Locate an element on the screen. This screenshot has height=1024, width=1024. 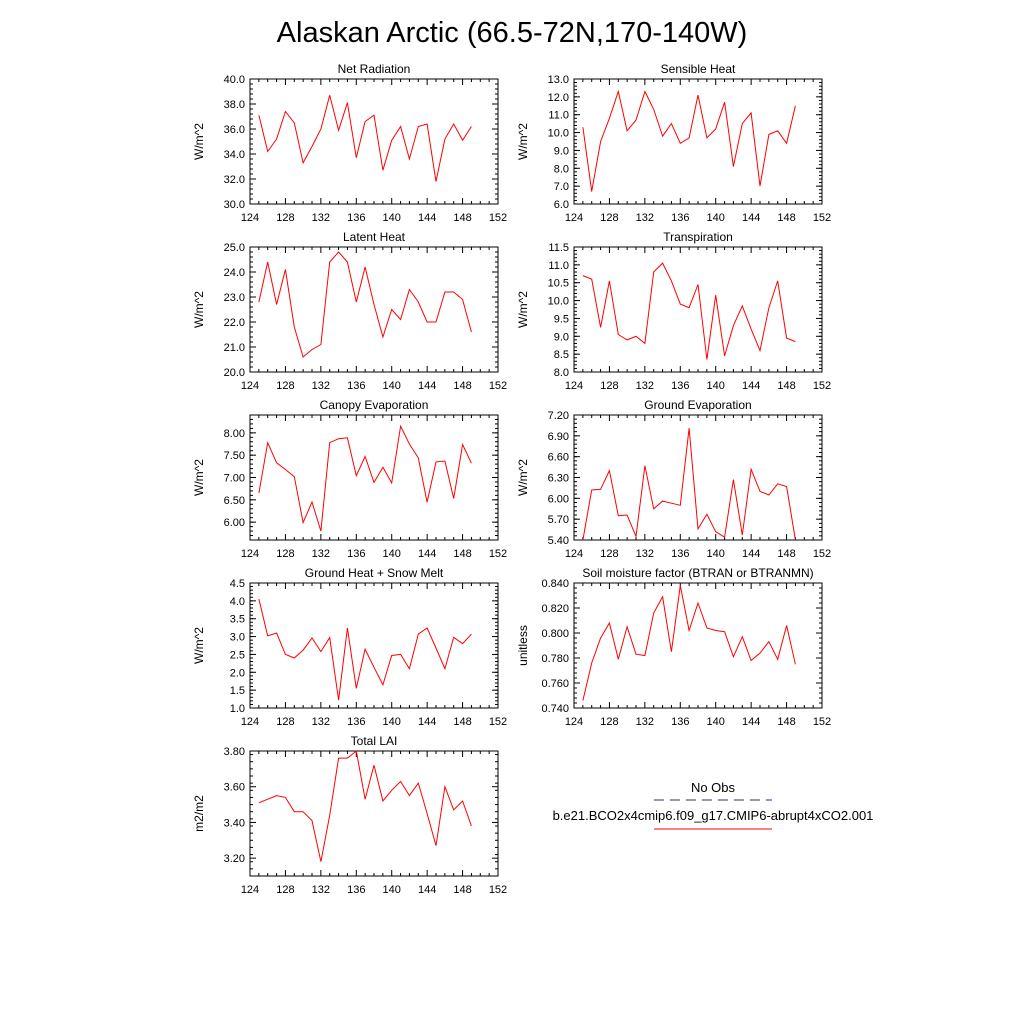
y-tick-label: 32.0 is located at coordinates (234, 180).